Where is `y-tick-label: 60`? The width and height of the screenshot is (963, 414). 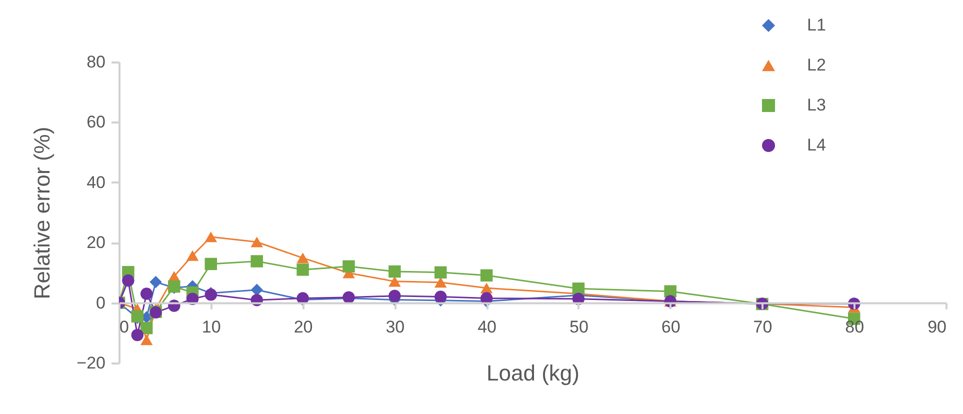 y-tick-label: 60 is located at coordinates (96, 122).